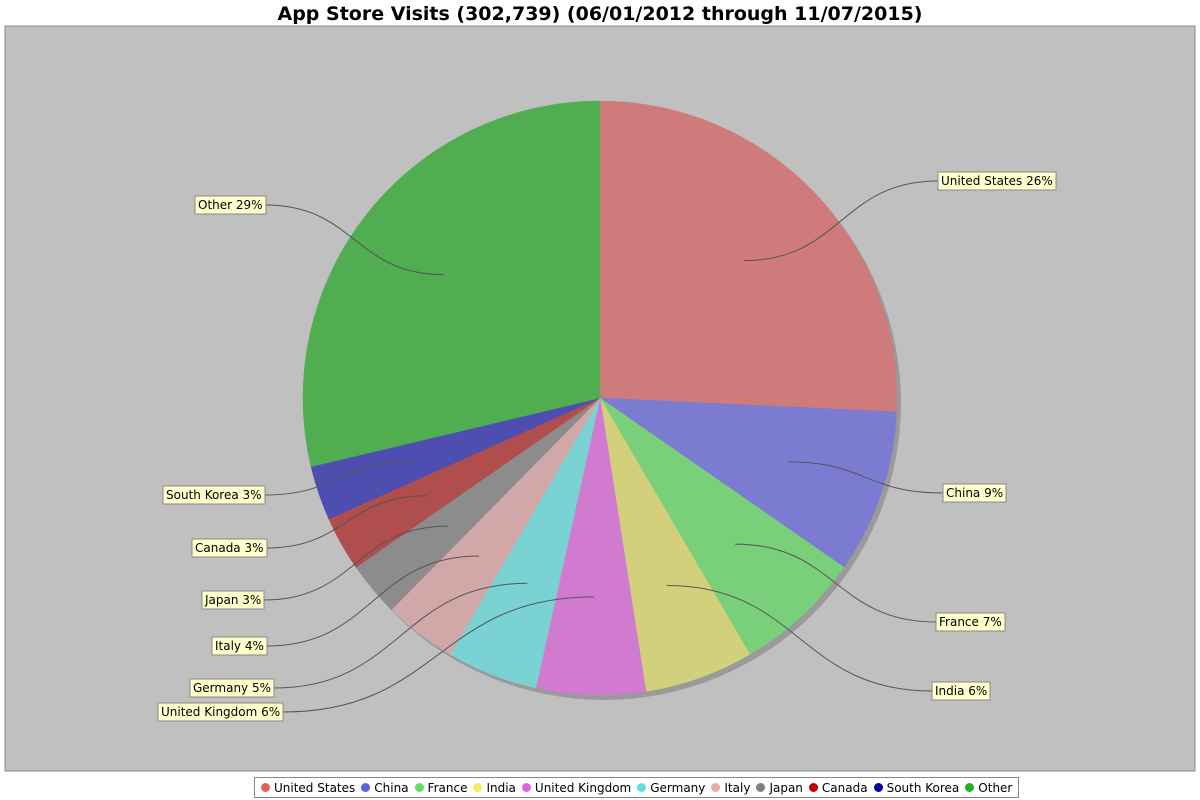 Image resolution: width=1200 pixels, height=800 pixels. I want to click on legend-item: Japan, so click(779, 787).